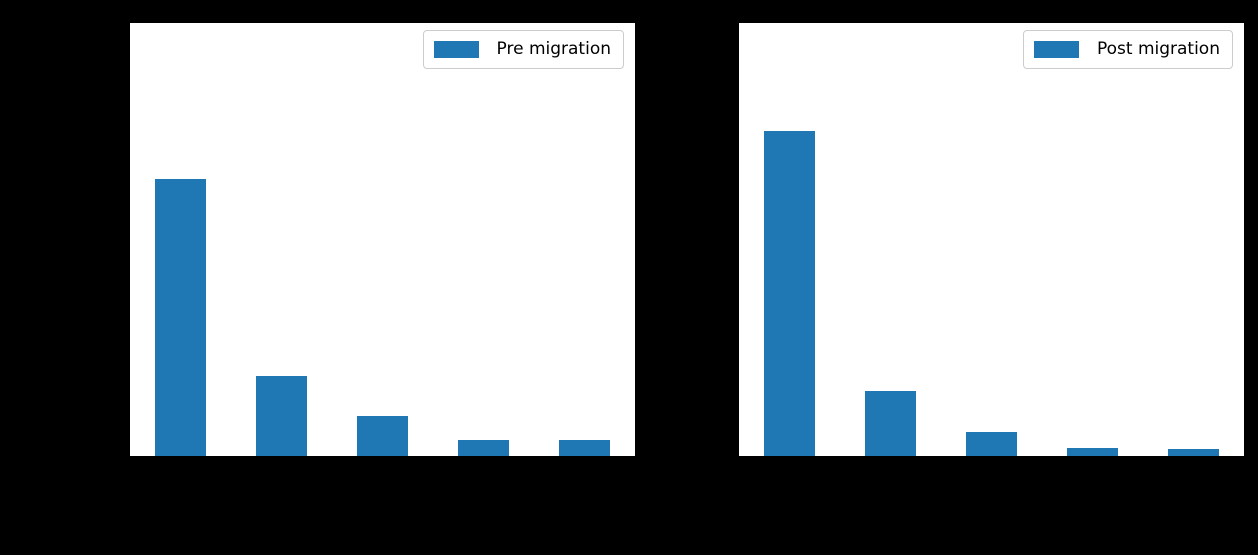  Describe the element at coordinates (1158, 49) in the screenshot. I see `legend-label: Post migration` at that location.